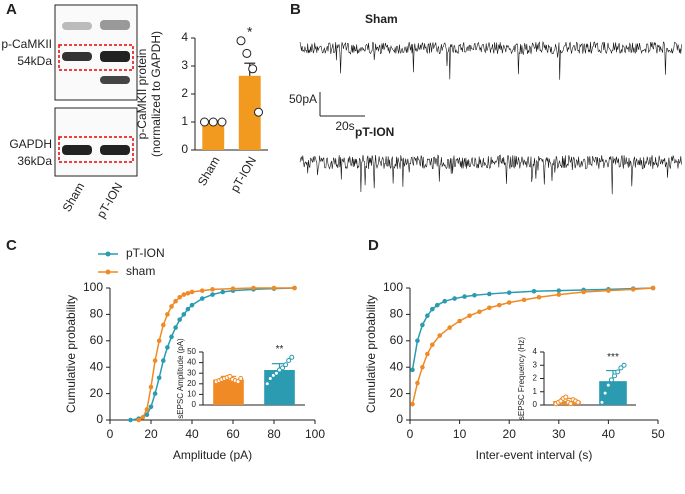  What do you see at coordinates (192, 434) in the screenshot?
I see `x-tick-label: 40` at bounding box center [192, 434].